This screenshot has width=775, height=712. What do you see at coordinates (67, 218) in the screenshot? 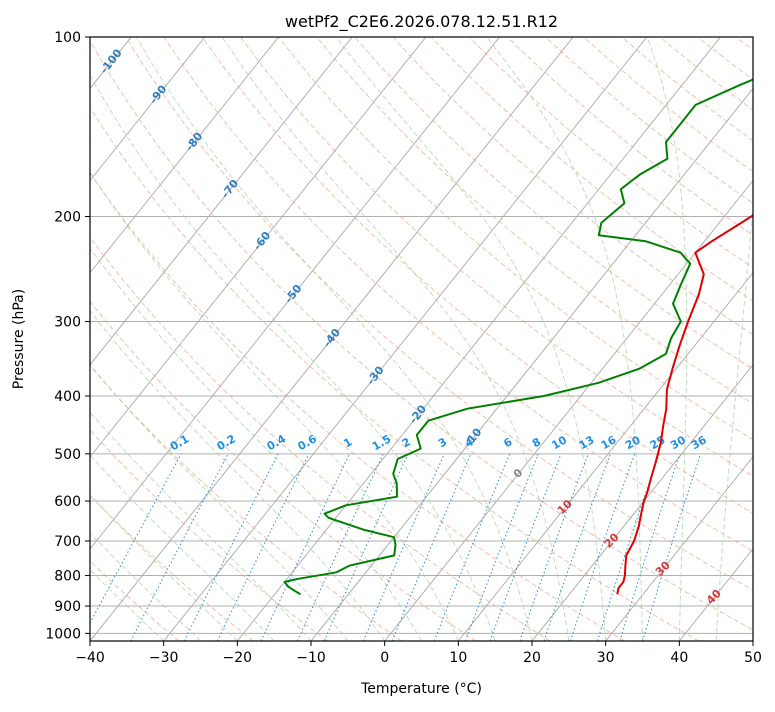
I see `y-tick-label: 200` at bounding box center [67, 218].